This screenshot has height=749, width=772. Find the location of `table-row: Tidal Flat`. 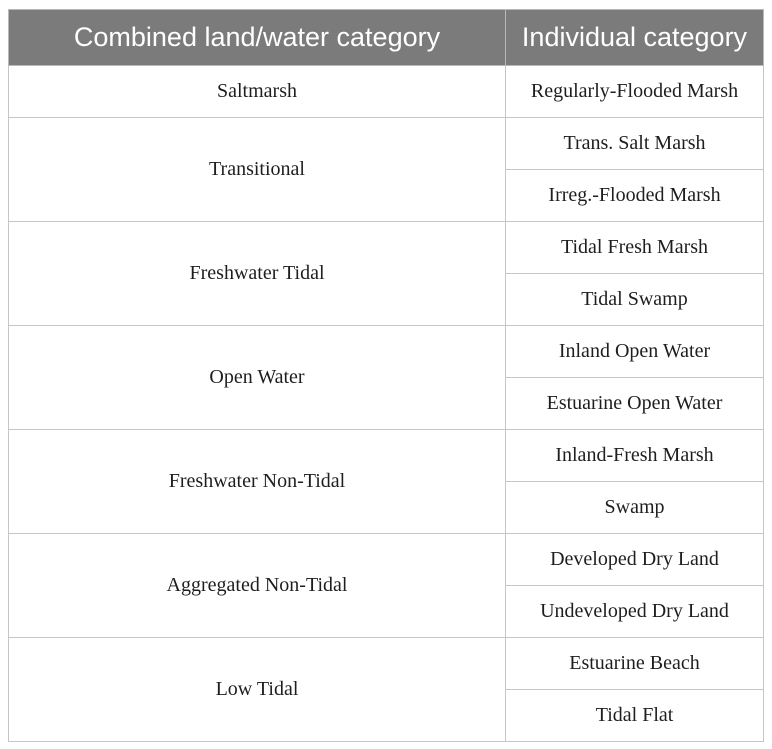

table-row: Tidal Flat is located at coordinates (386, 715).